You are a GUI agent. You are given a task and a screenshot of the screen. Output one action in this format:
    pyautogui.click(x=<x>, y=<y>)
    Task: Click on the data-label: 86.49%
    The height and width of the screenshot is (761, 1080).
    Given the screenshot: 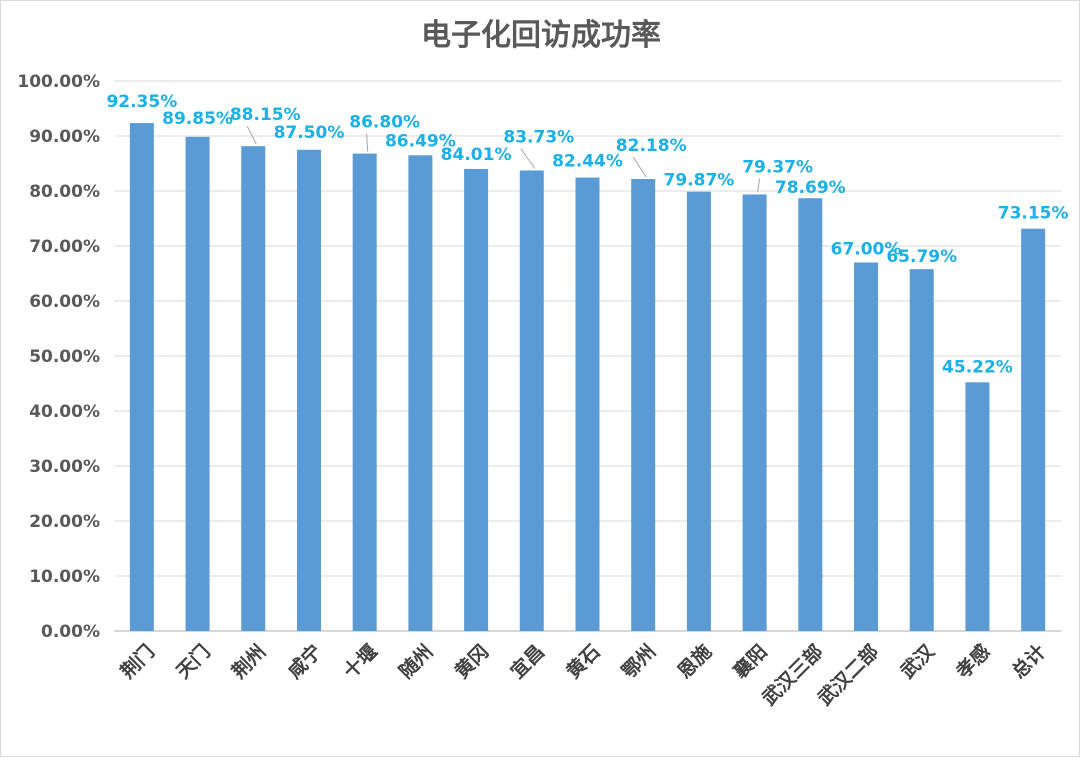 What is the action you would take?
    pyautogui.click(x=420, y=141)
    